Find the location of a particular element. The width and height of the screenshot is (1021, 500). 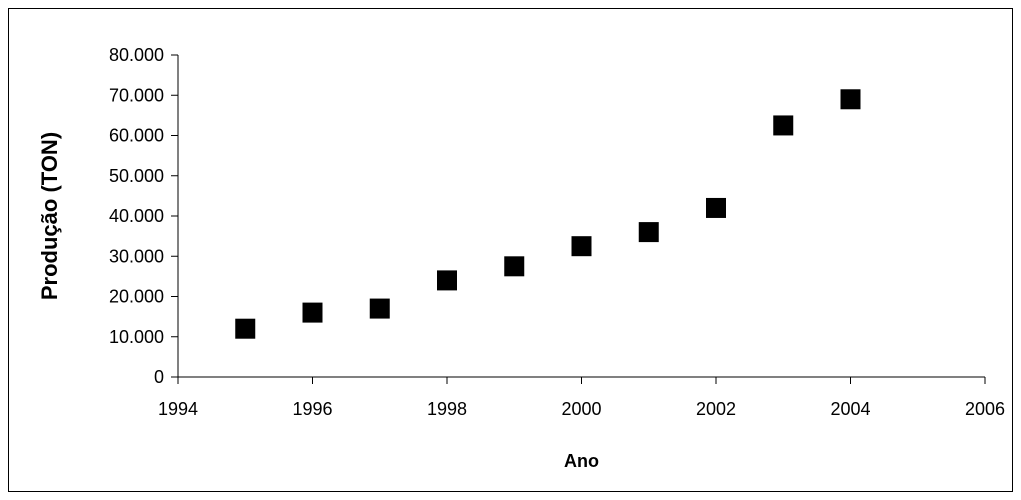

x-axis: 1994 1996 1998 2000 2002 2004 2006 is located at coordinates (581, 397).